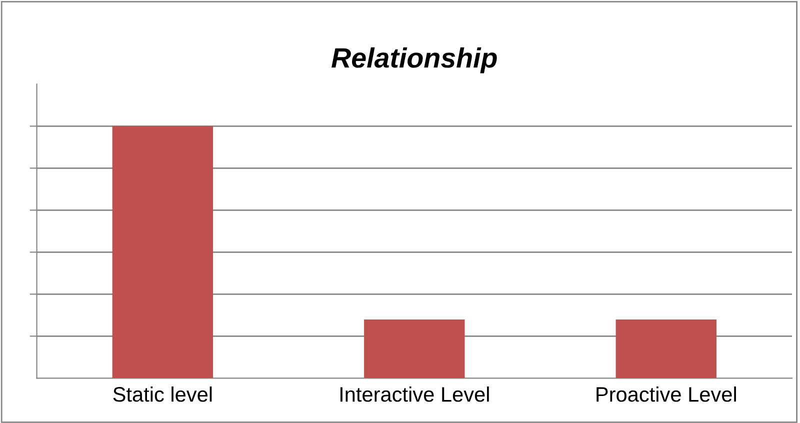 This screenshot has width=800, height=423. I want to click on chart-title: Relationship, so click(414, 60).